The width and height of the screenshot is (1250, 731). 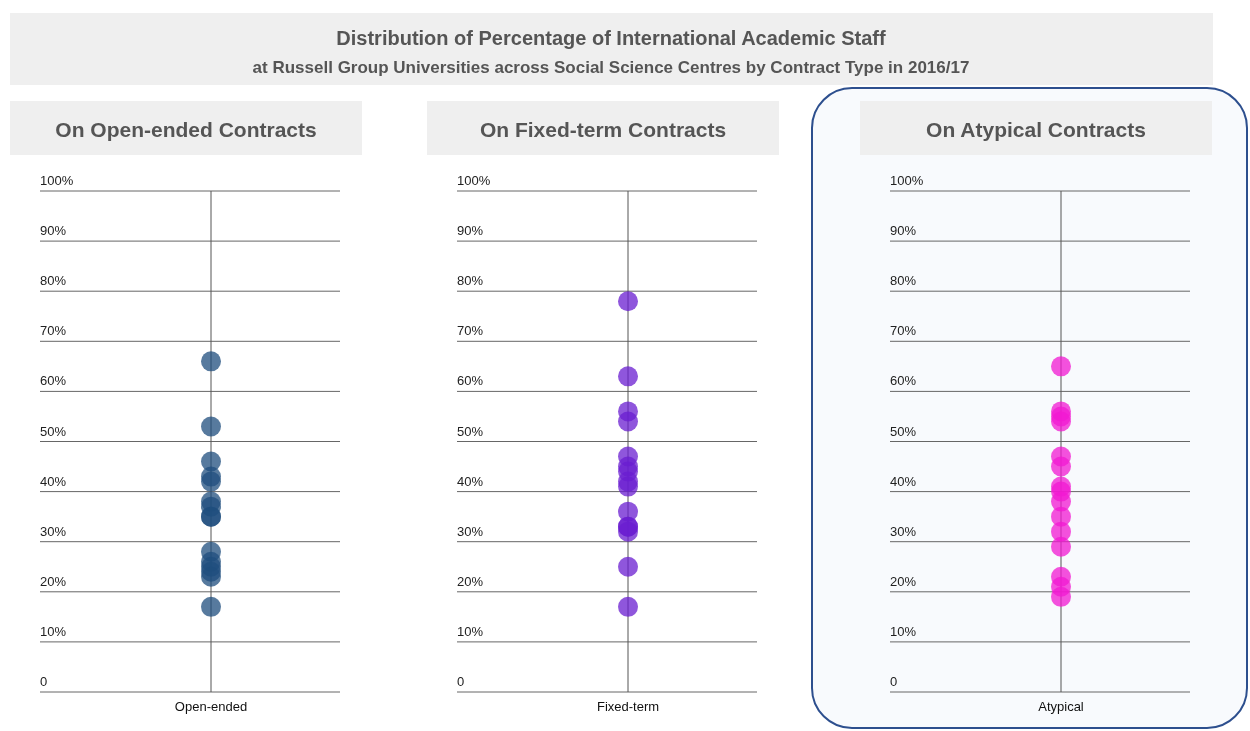 I want to click on x-tick-label: Open-ended, so click(x=211, y=706).